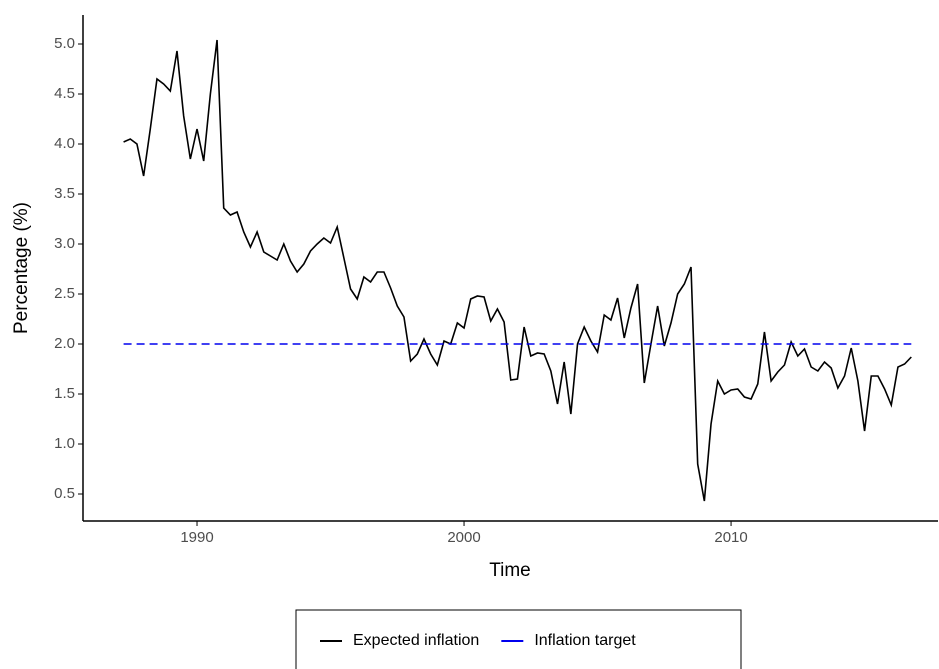 The width and height of the screenshot is (939, 669). I want to click on legend-box, so click(518, 639).